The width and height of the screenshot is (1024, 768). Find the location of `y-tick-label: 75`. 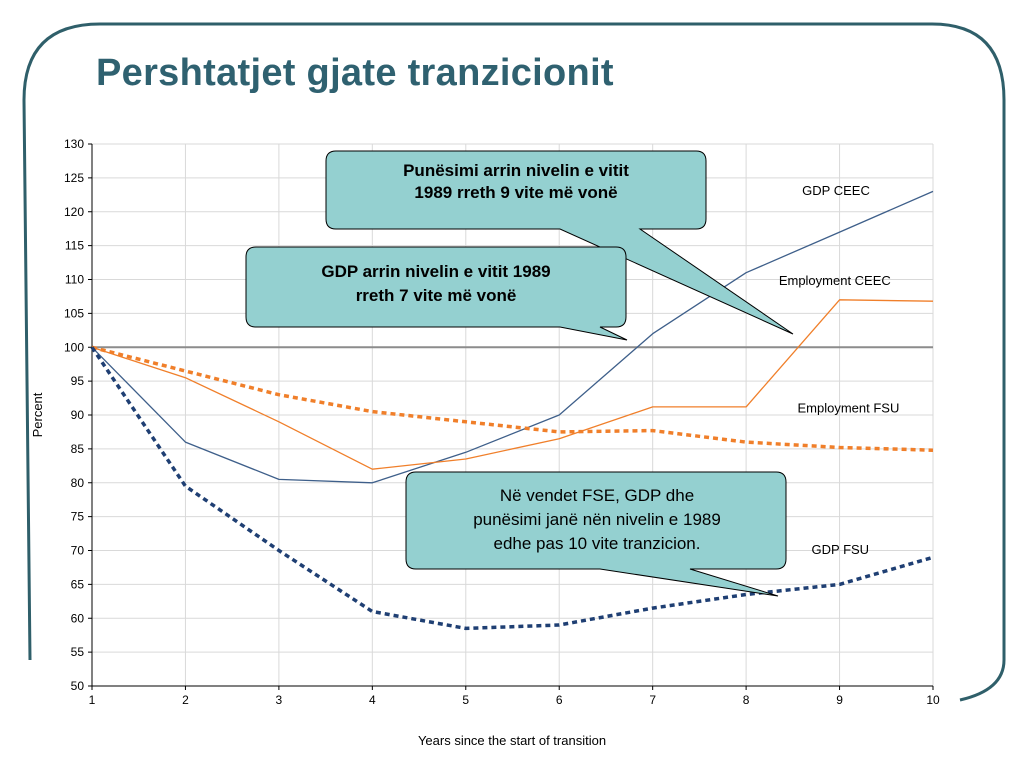

y-tick-label: 75 is located at coordinates (78, 517).